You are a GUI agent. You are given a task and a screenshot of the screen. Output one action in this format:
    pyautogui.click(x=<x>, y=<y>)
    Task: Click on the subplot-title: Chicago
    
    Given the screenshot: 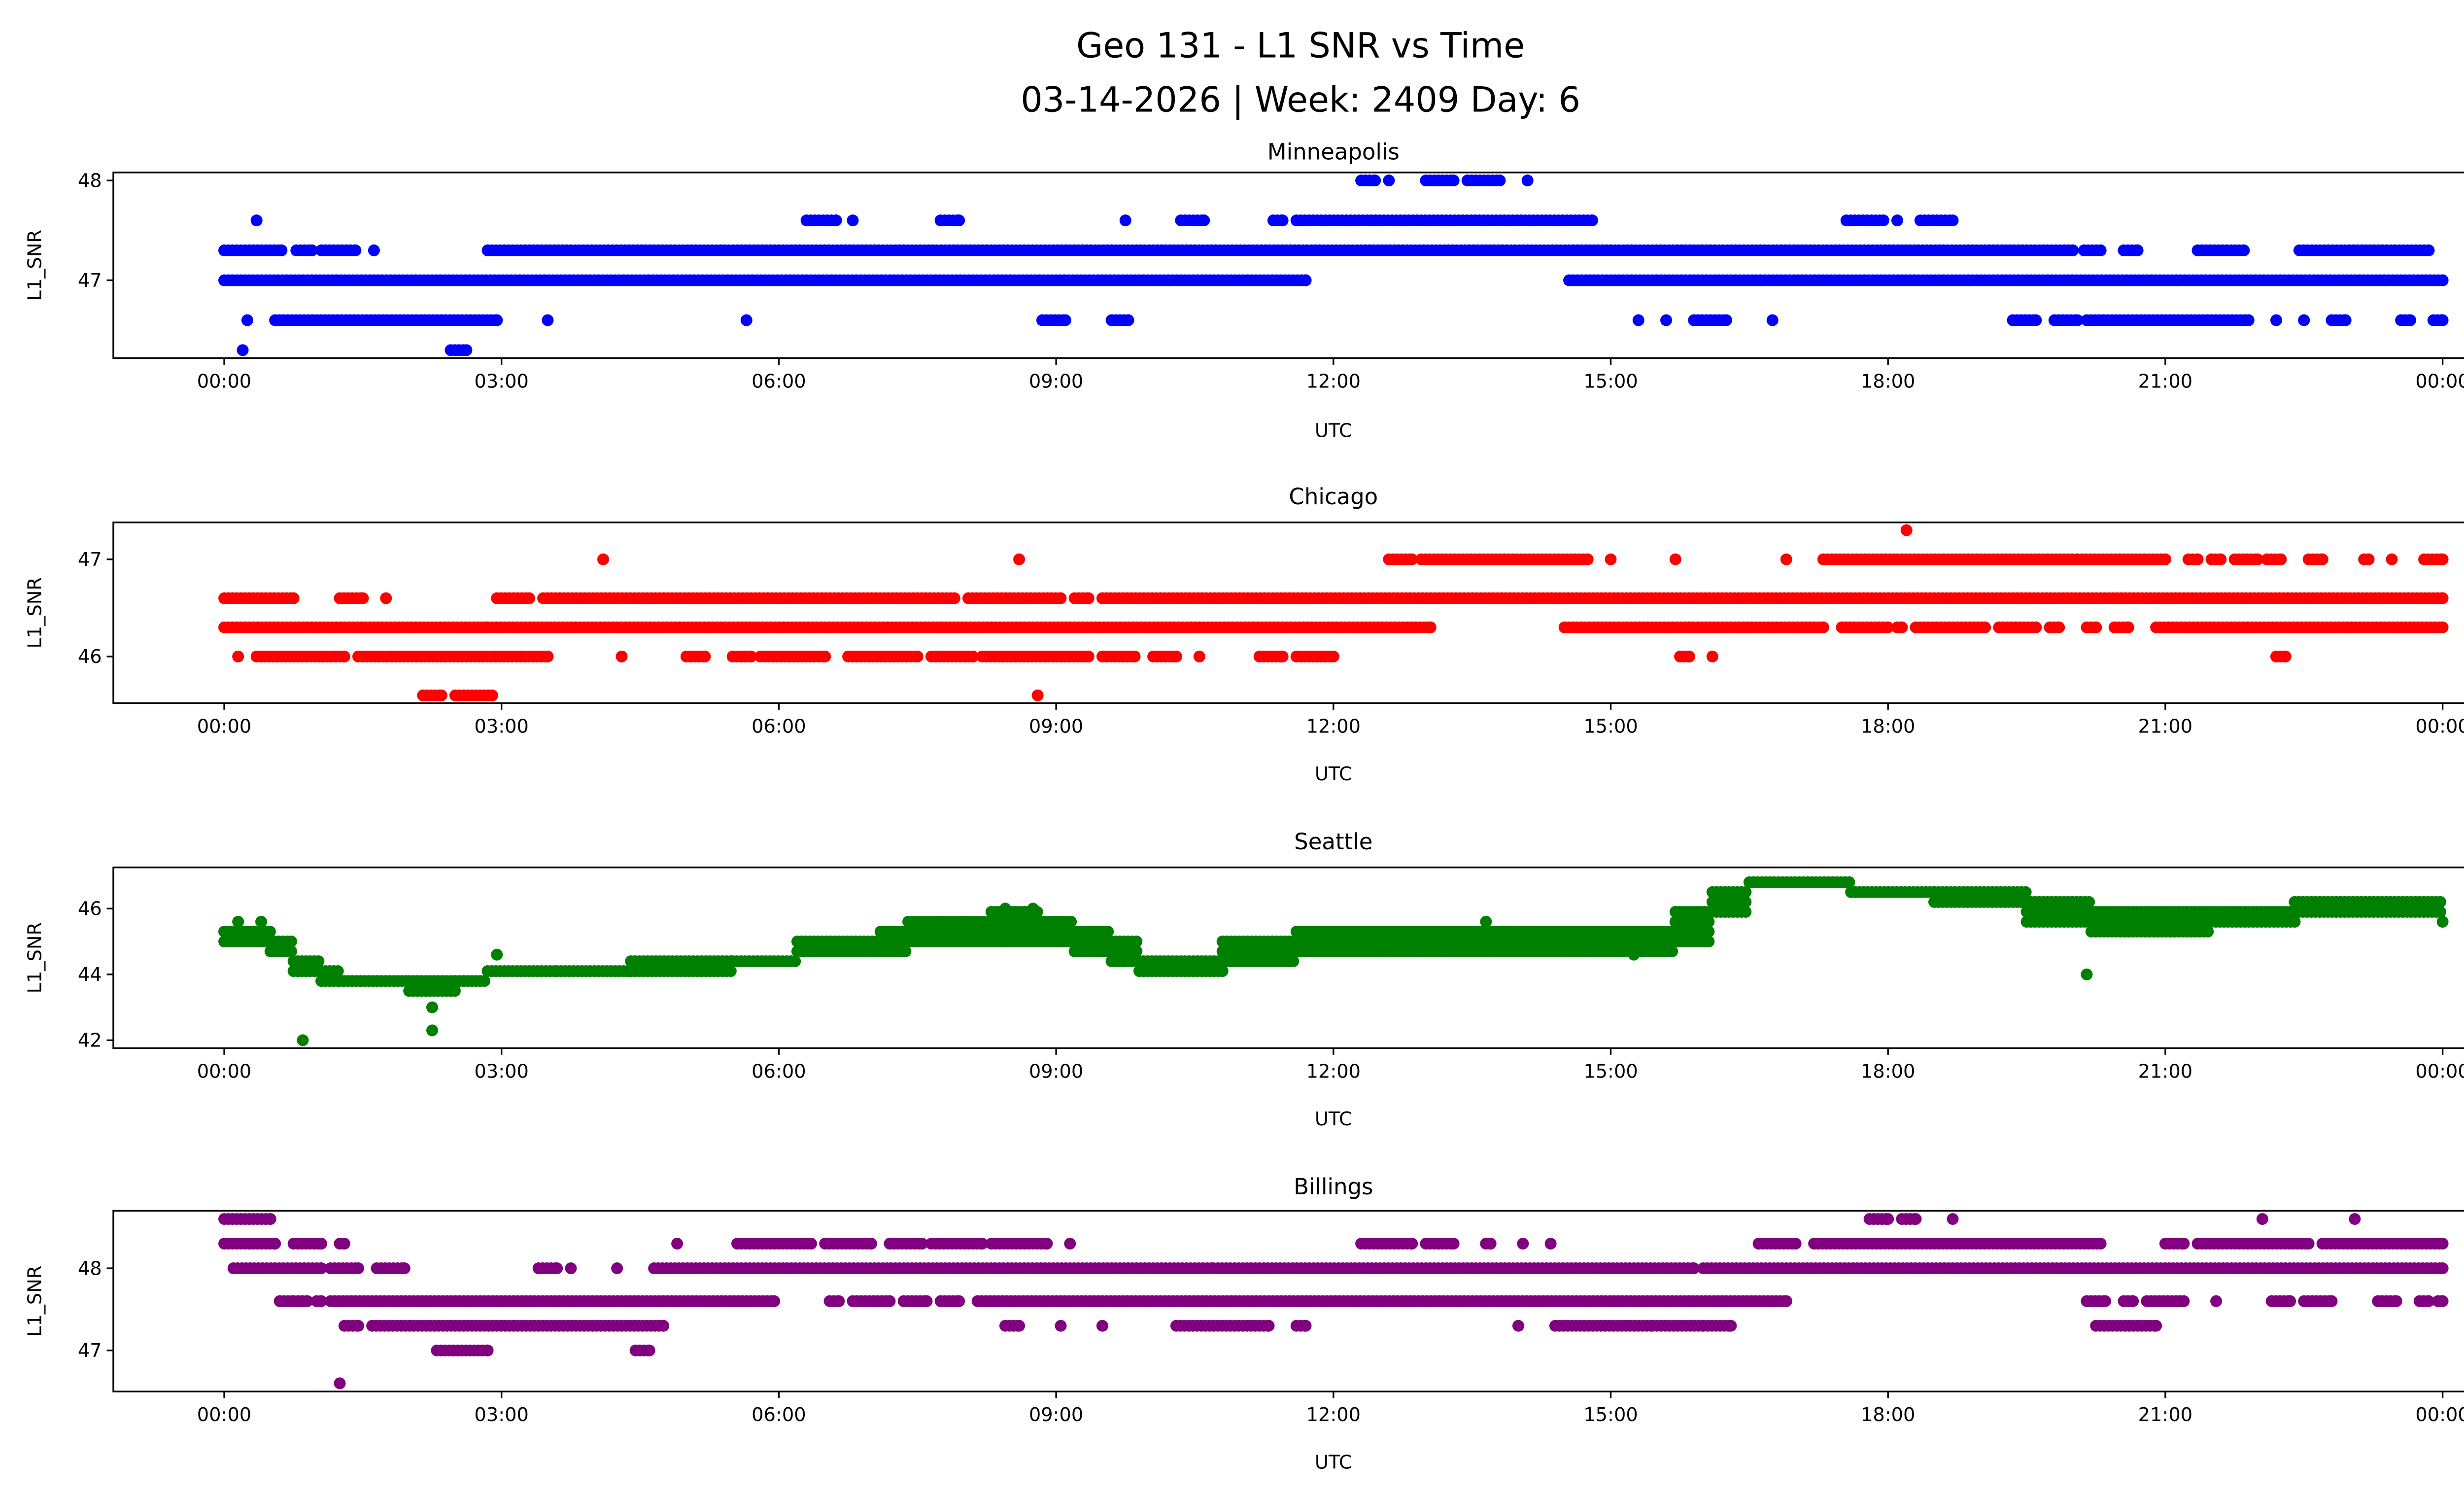 What is the action you would take?
    pyautogui.click(x=1333, y=497)
    